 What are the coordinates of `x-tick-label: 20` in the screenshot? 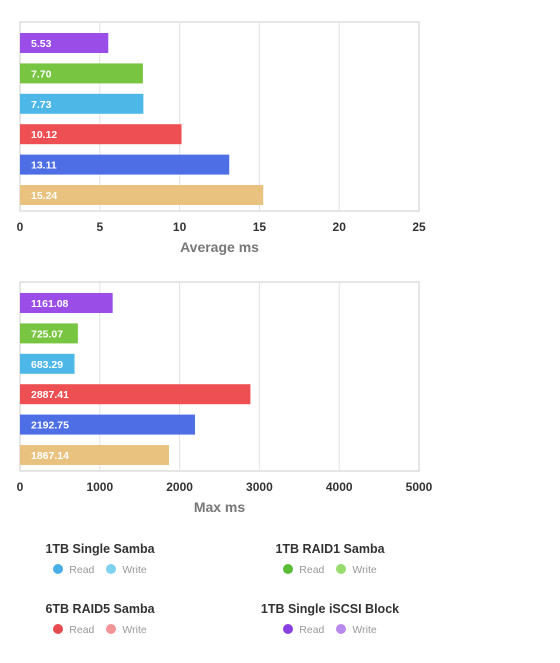 It's located at (340, 227).